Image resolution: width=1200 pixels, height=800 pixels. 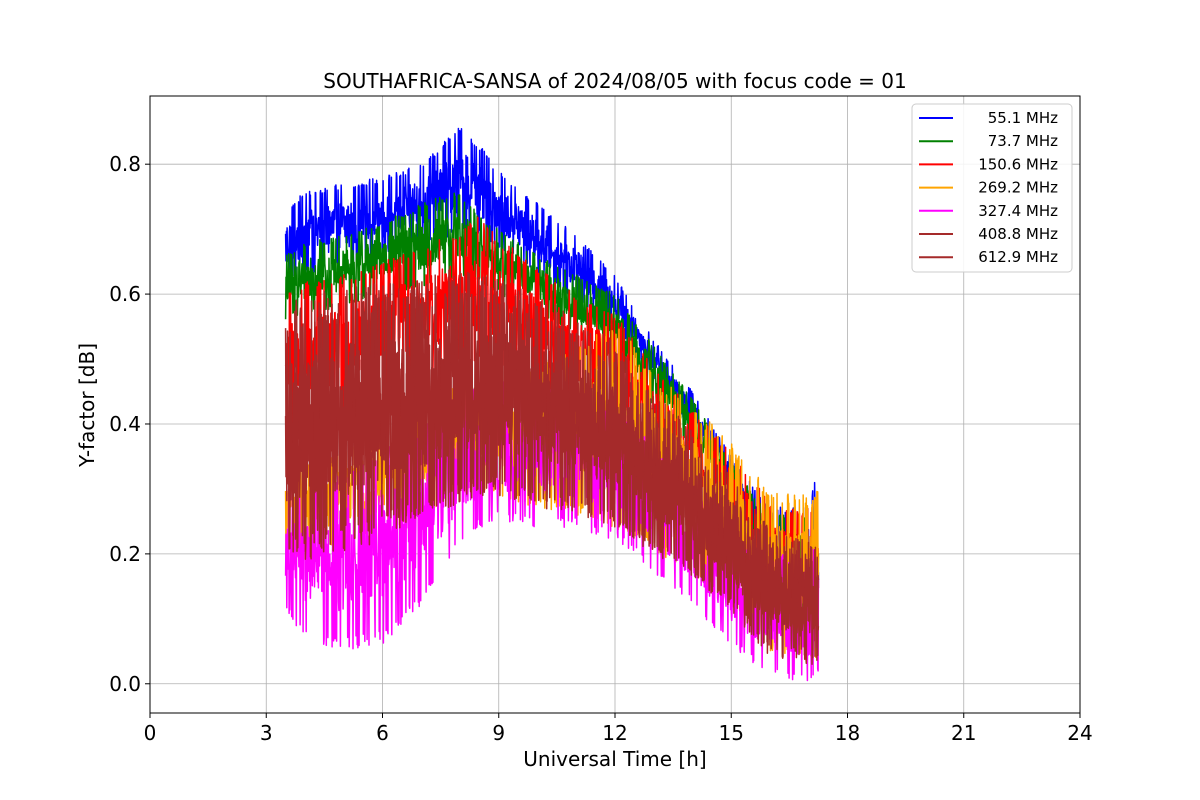 I want to click on x-axis-label: Universal Time [h], so click(x=614, y=759).